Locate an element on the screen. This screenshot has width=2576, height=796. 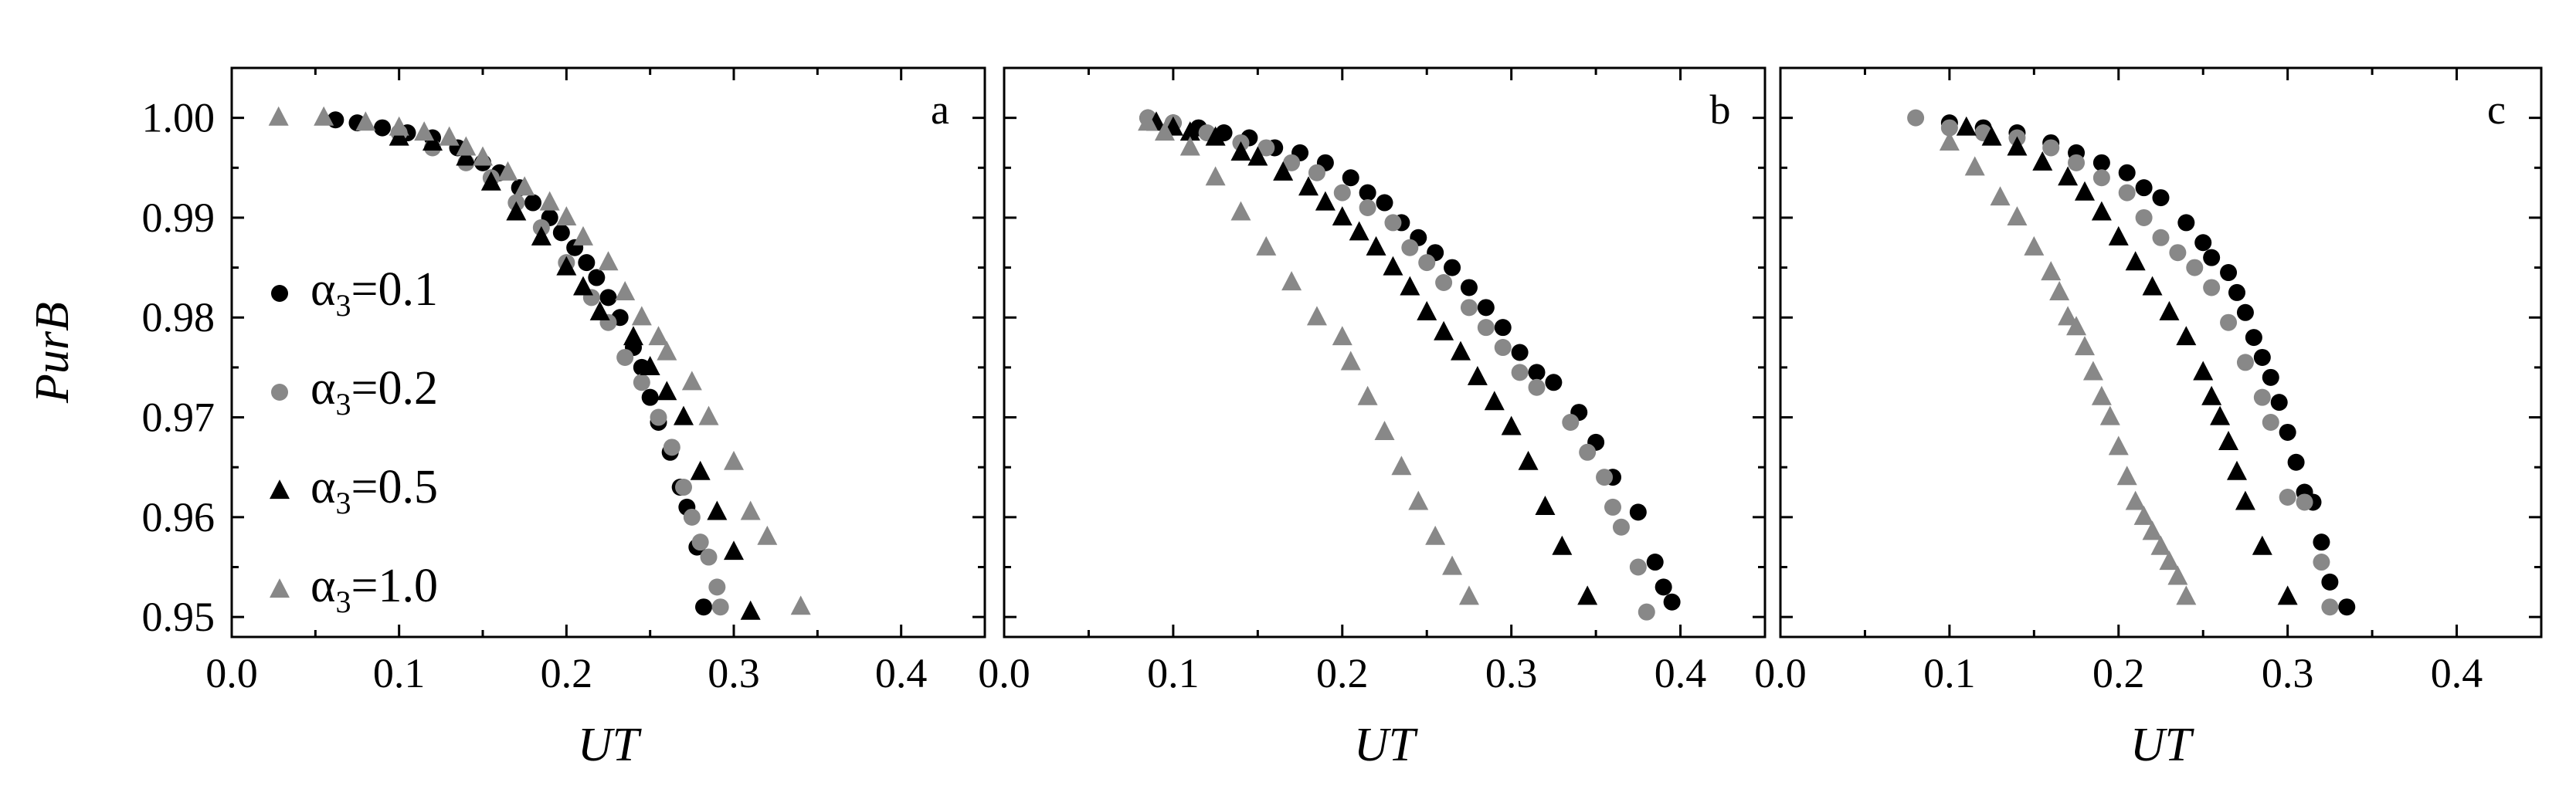
y-tick-label: 0.99 is located at coordinates (179, 218).